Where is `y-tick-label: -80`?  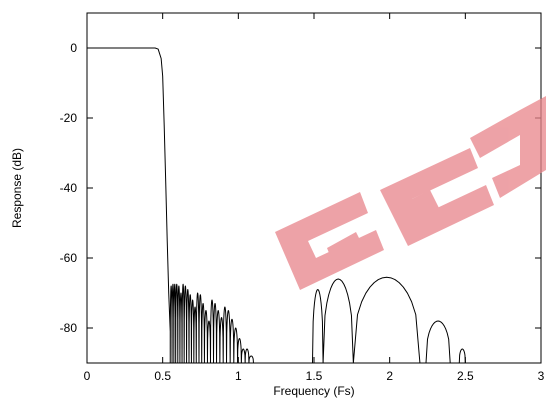
y-tick-label: -80 is located at coordinates (69, 328).